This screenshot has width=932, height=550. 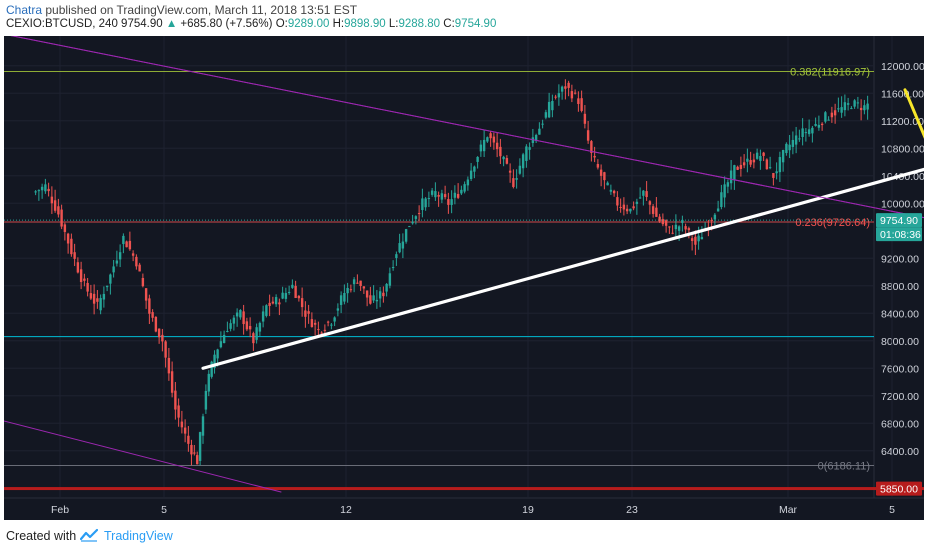 I want to click on countdown-label-bg, so click(x=899, y=234).